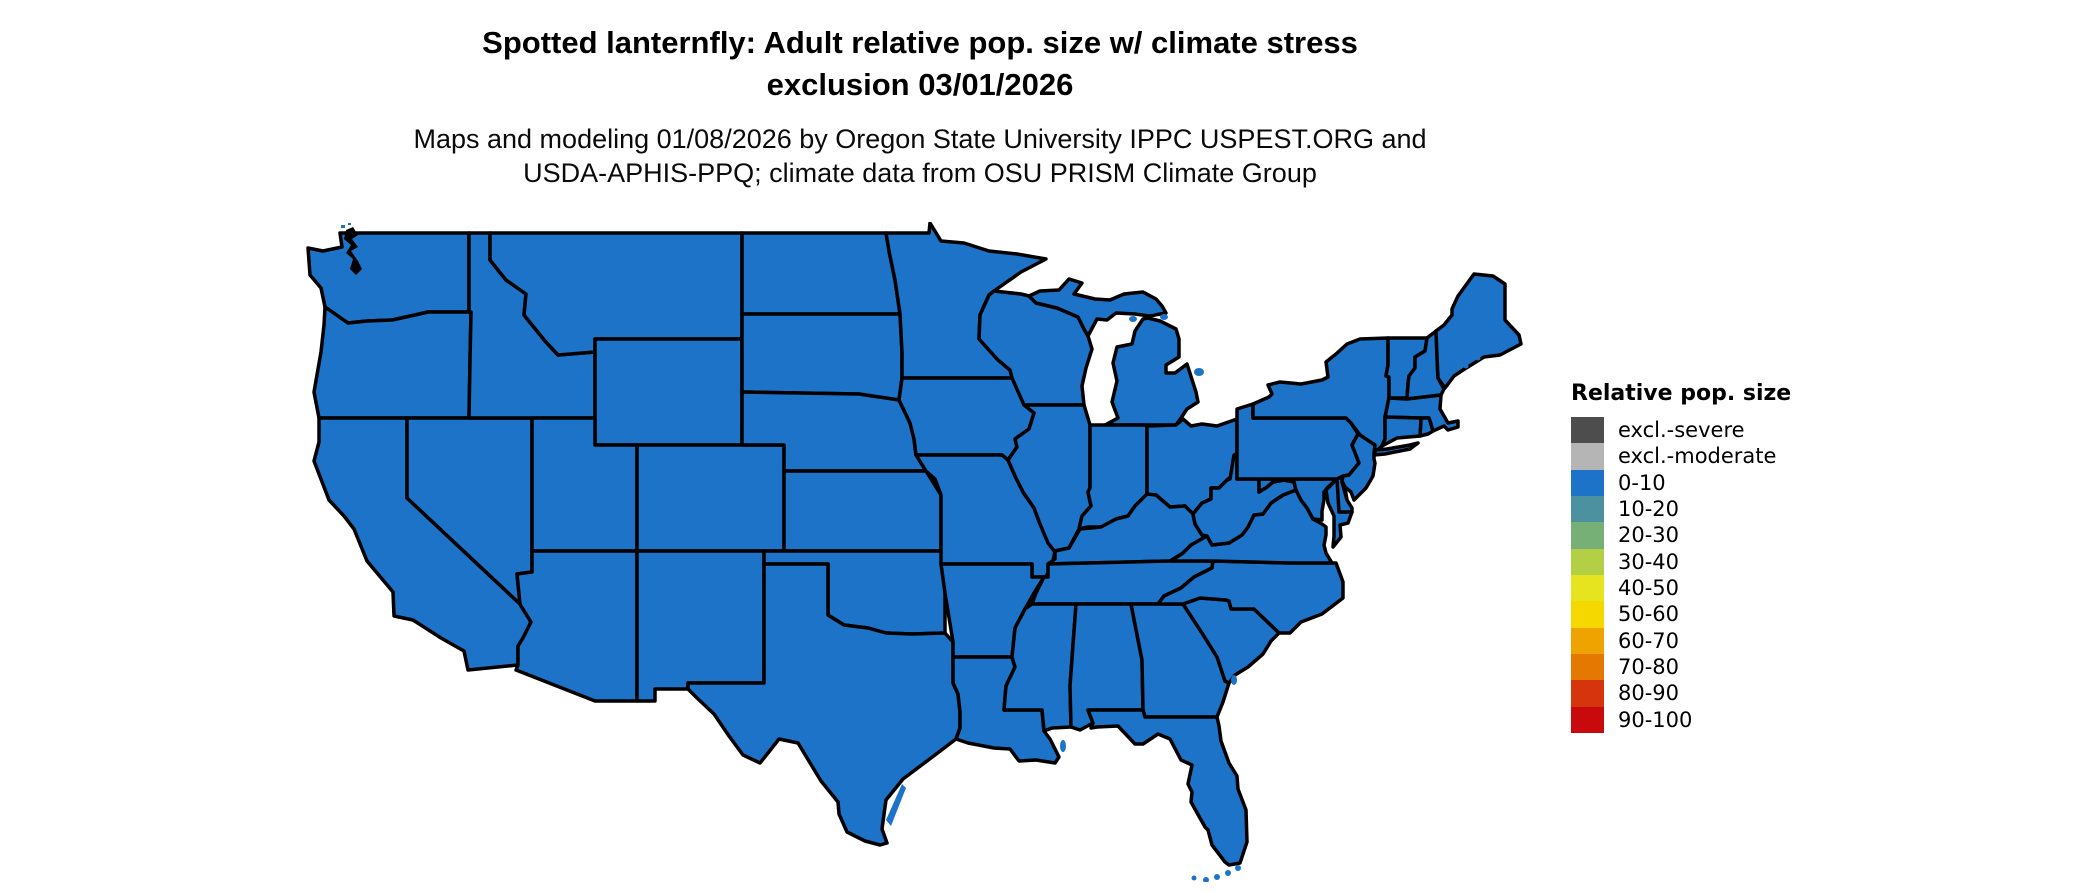 Image resolution: width=2100 pixels, height=892 pixels. I want to click on legend-label: 30-40, so click(1649, 561).